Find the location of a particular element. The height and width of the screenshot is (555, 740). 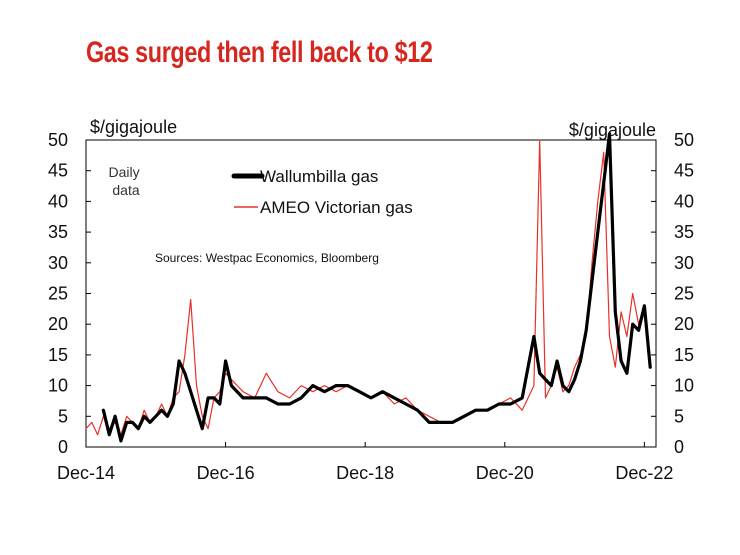

y-tick-label-right: 15 is located at coordinates (684, 355).